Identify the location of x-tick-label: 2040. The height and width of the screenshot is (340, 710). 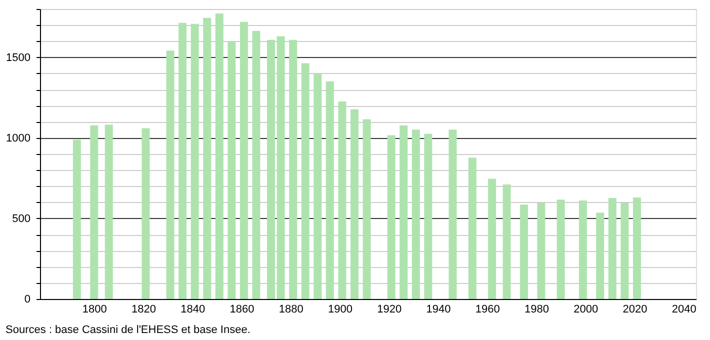
(684, 310).